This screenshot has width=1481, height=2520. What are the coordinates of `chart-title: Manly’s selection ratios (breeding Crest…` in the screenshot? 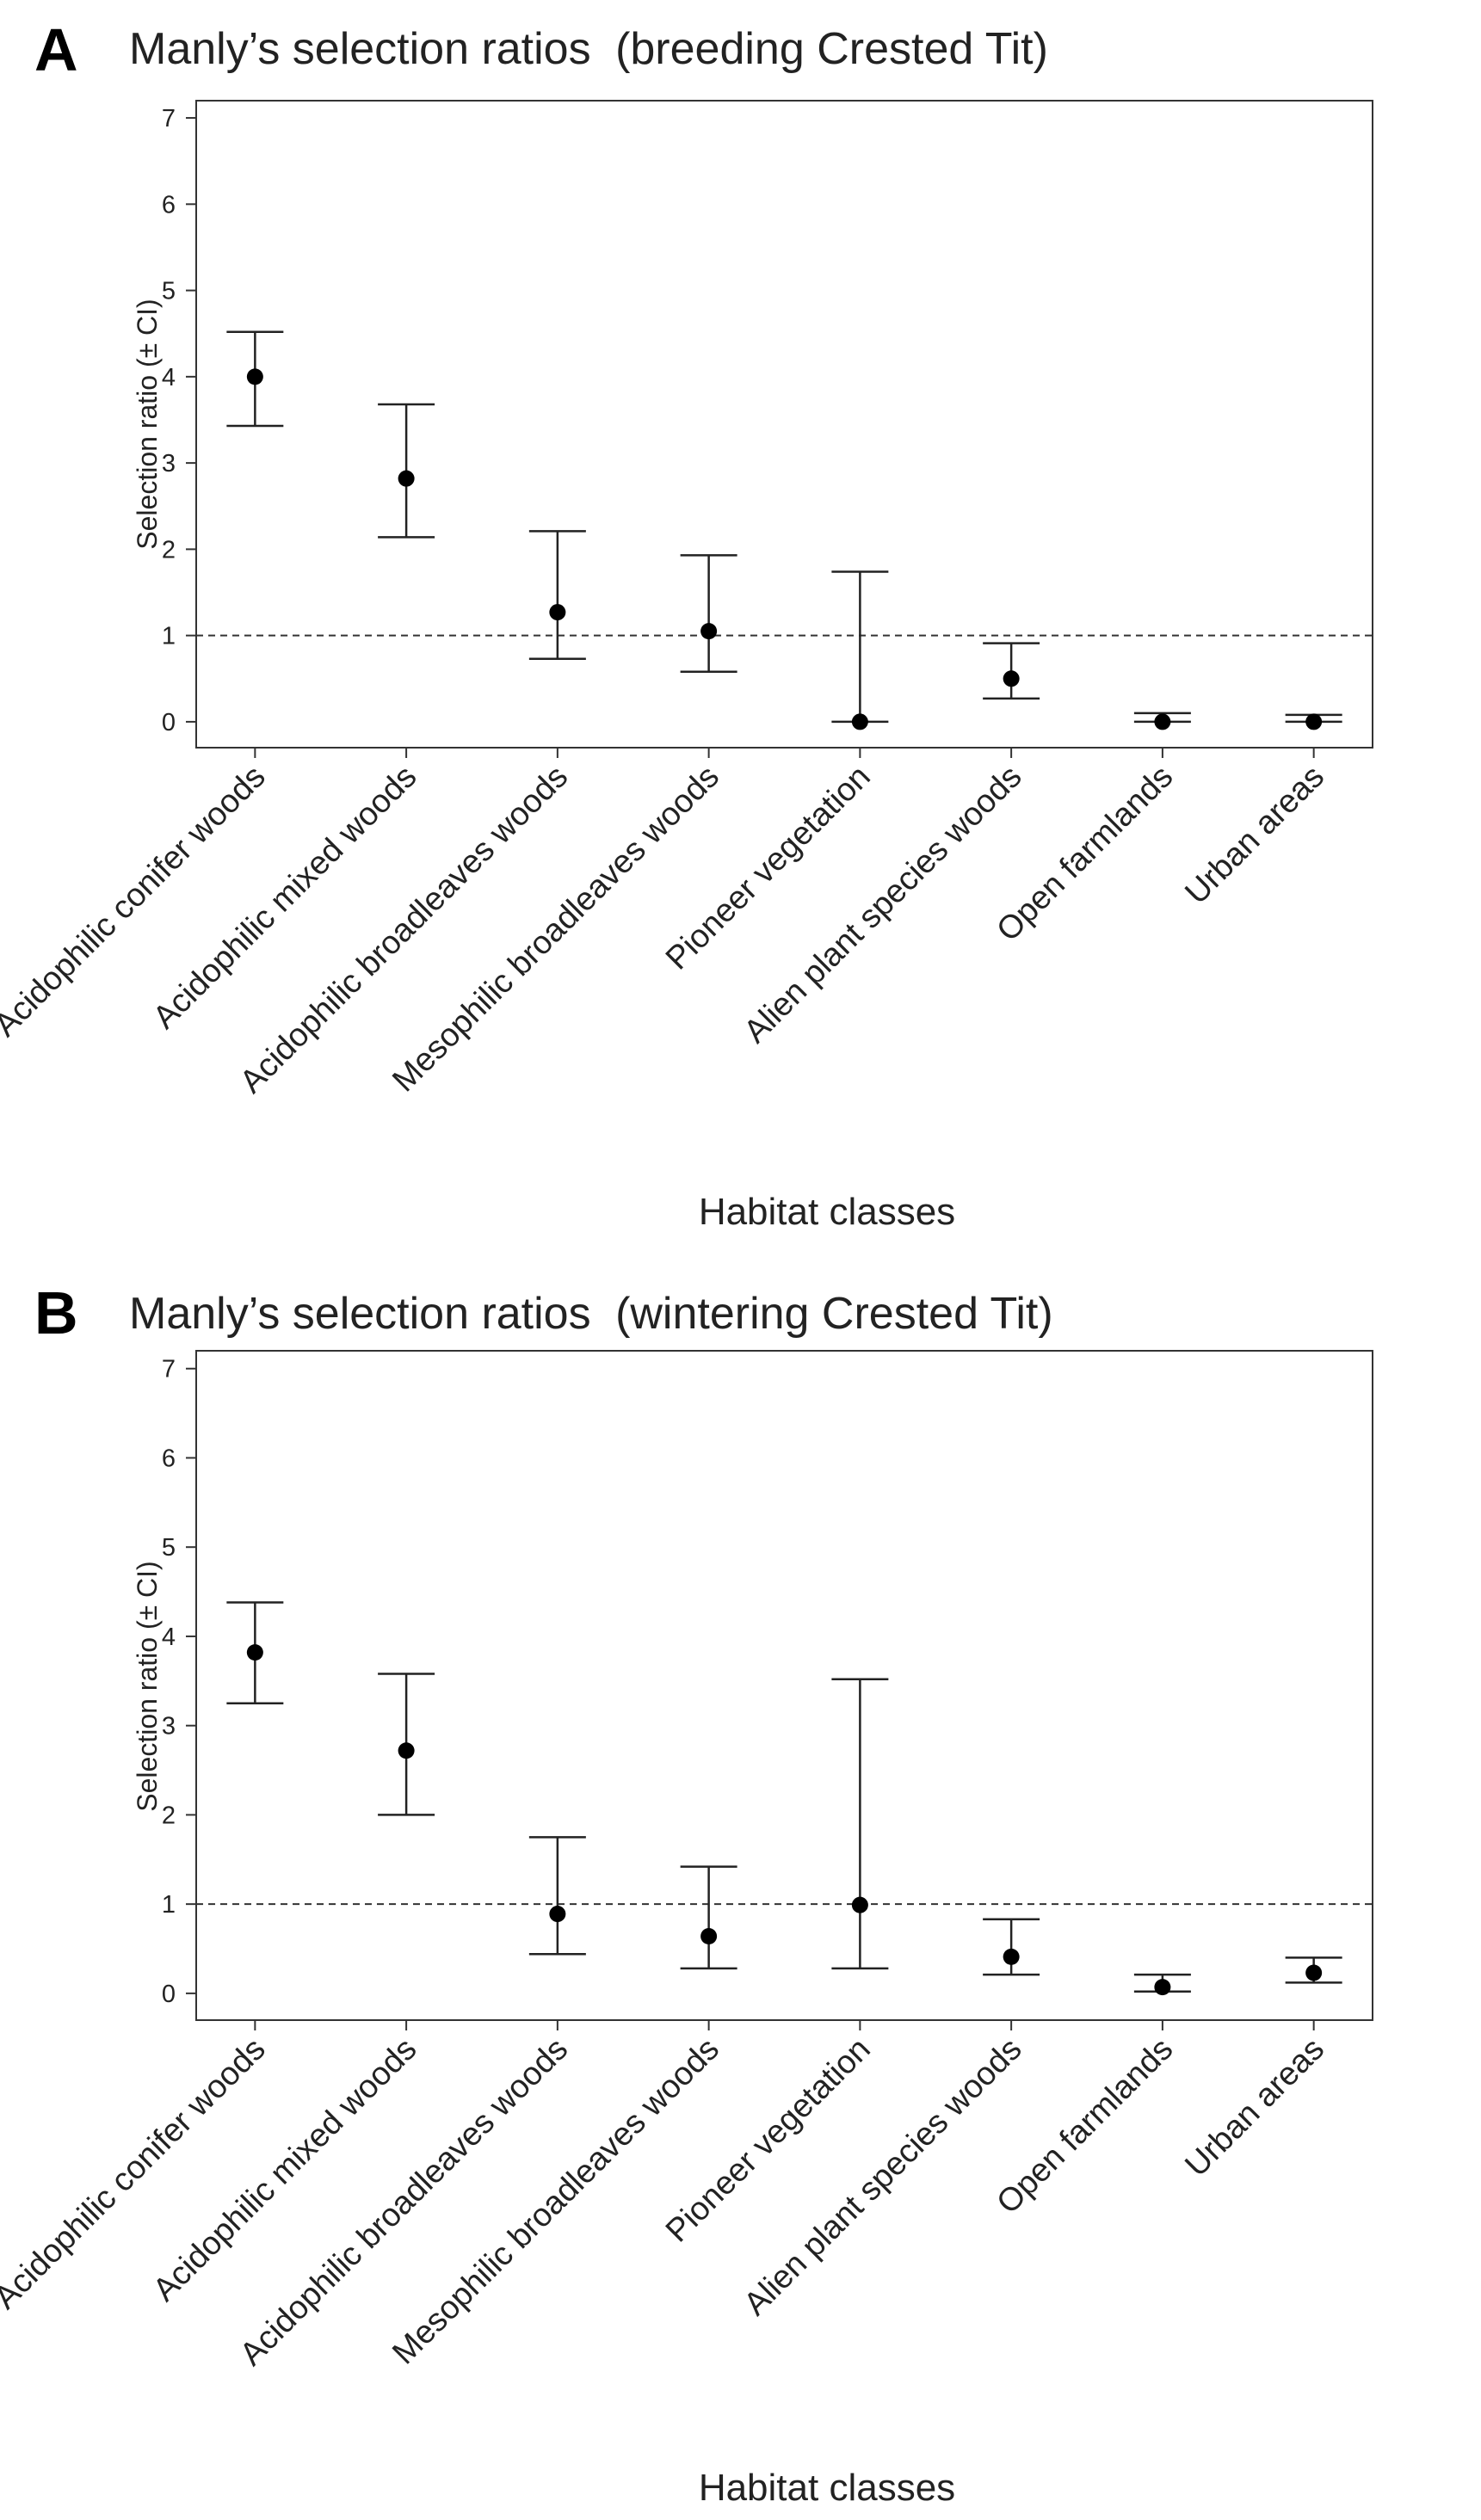 It's located at (588, 49).